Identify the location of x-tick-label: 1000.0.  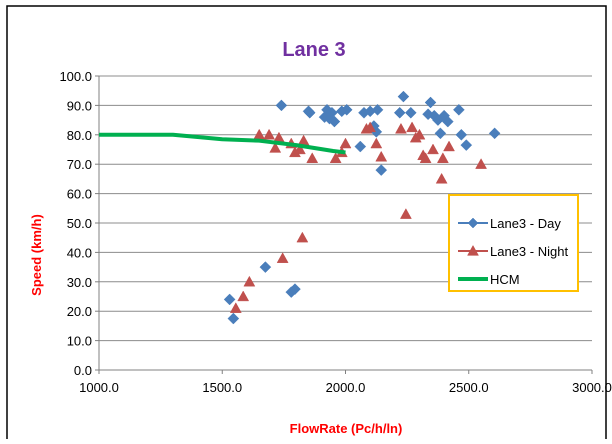
(99, 387).